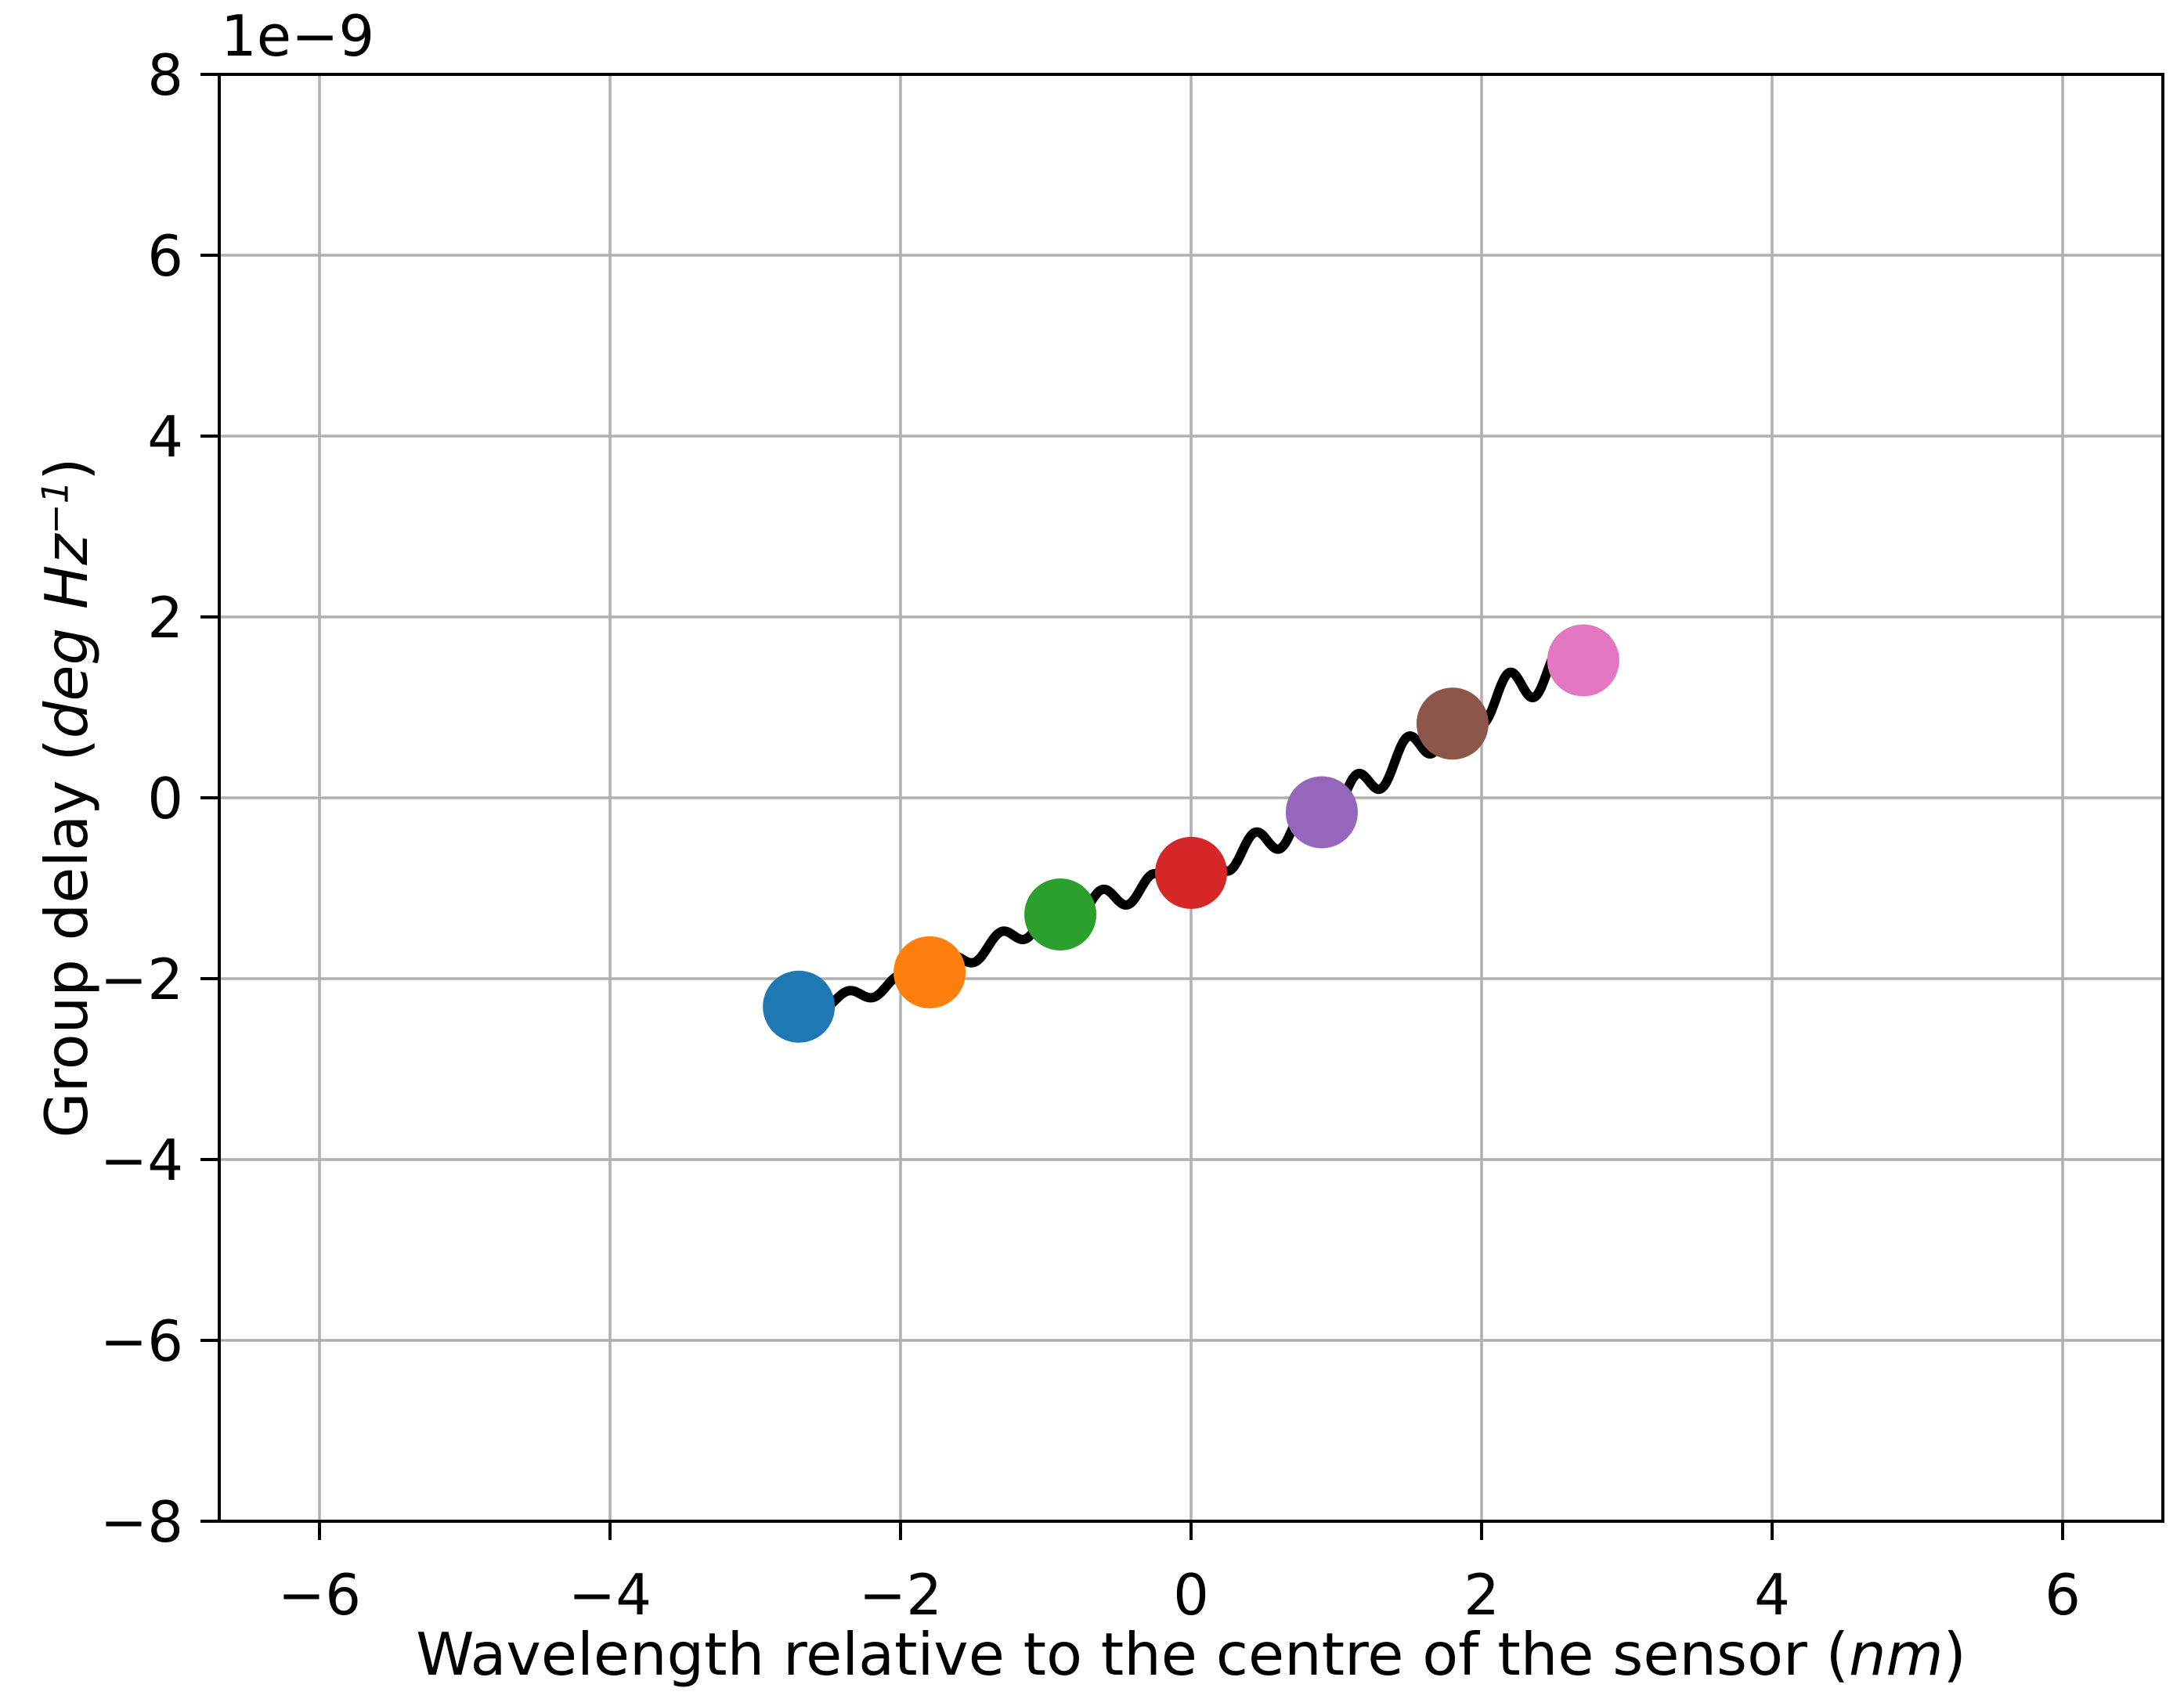 The image size is (2184, 1706). What do you see at coordinates (165, 437) in the screenshot?
I see `y-tick-label: 4` at bounding box center [165, 437].